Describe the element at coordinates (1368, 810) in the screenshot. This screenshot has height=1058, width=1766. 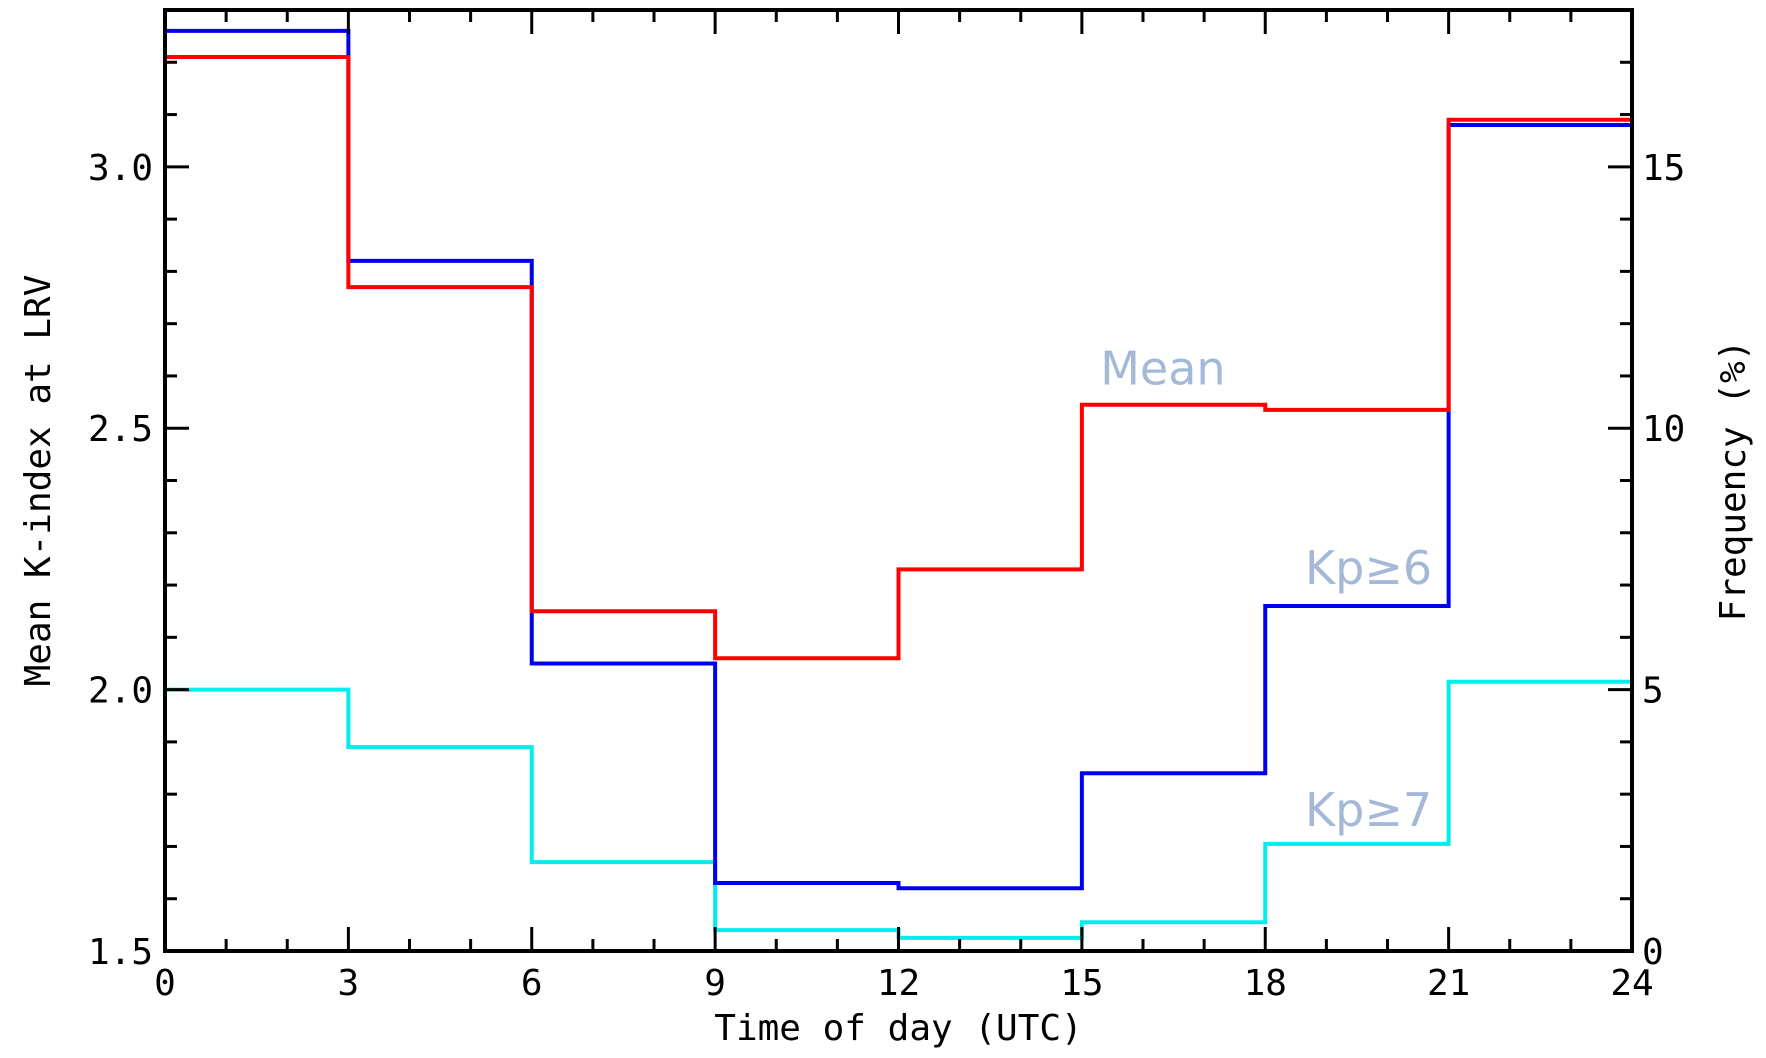
I see `annotation-kp7: Kp≥7` at that location.